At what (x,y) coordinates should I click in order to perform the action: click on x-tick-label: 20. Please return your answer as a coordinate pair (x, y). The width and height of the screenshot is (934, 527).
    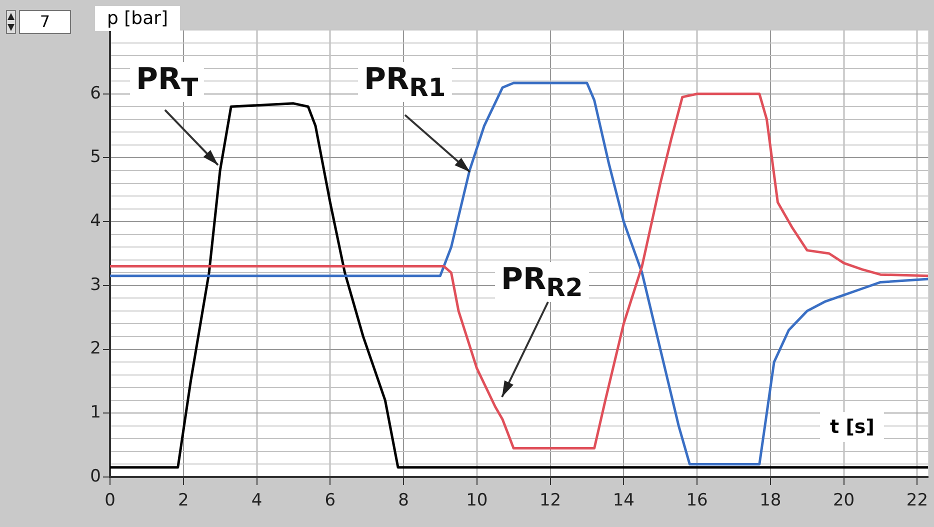
    Looking at the image, I should click on (843, 500).